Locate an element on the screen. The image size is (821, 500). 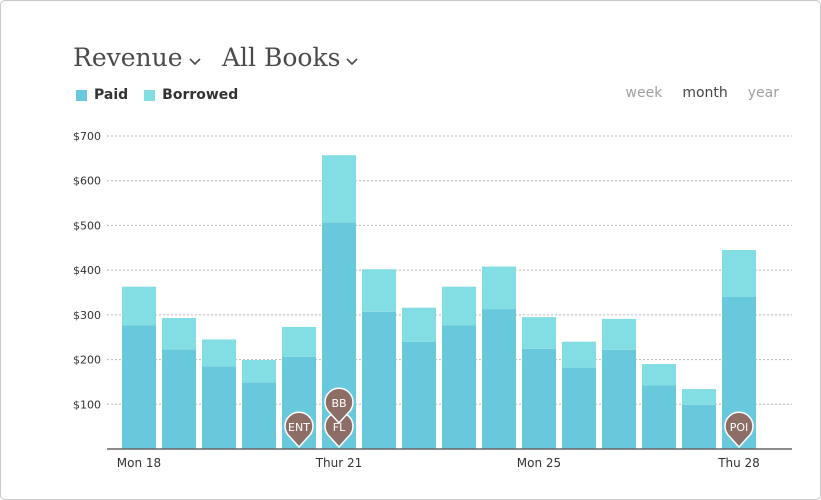
metric-selector: Revenue is located at coordinates (137, 57).